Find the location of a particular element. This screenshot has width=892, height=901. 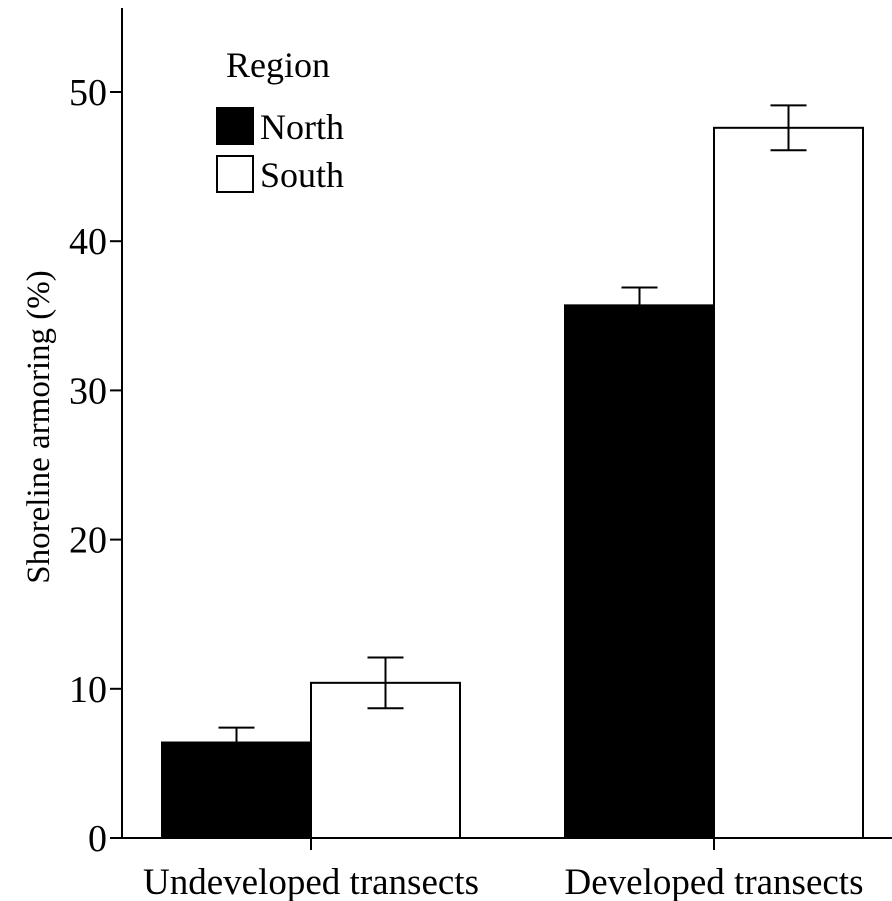

legend-swatch-south is located at coordinates (235, 174).